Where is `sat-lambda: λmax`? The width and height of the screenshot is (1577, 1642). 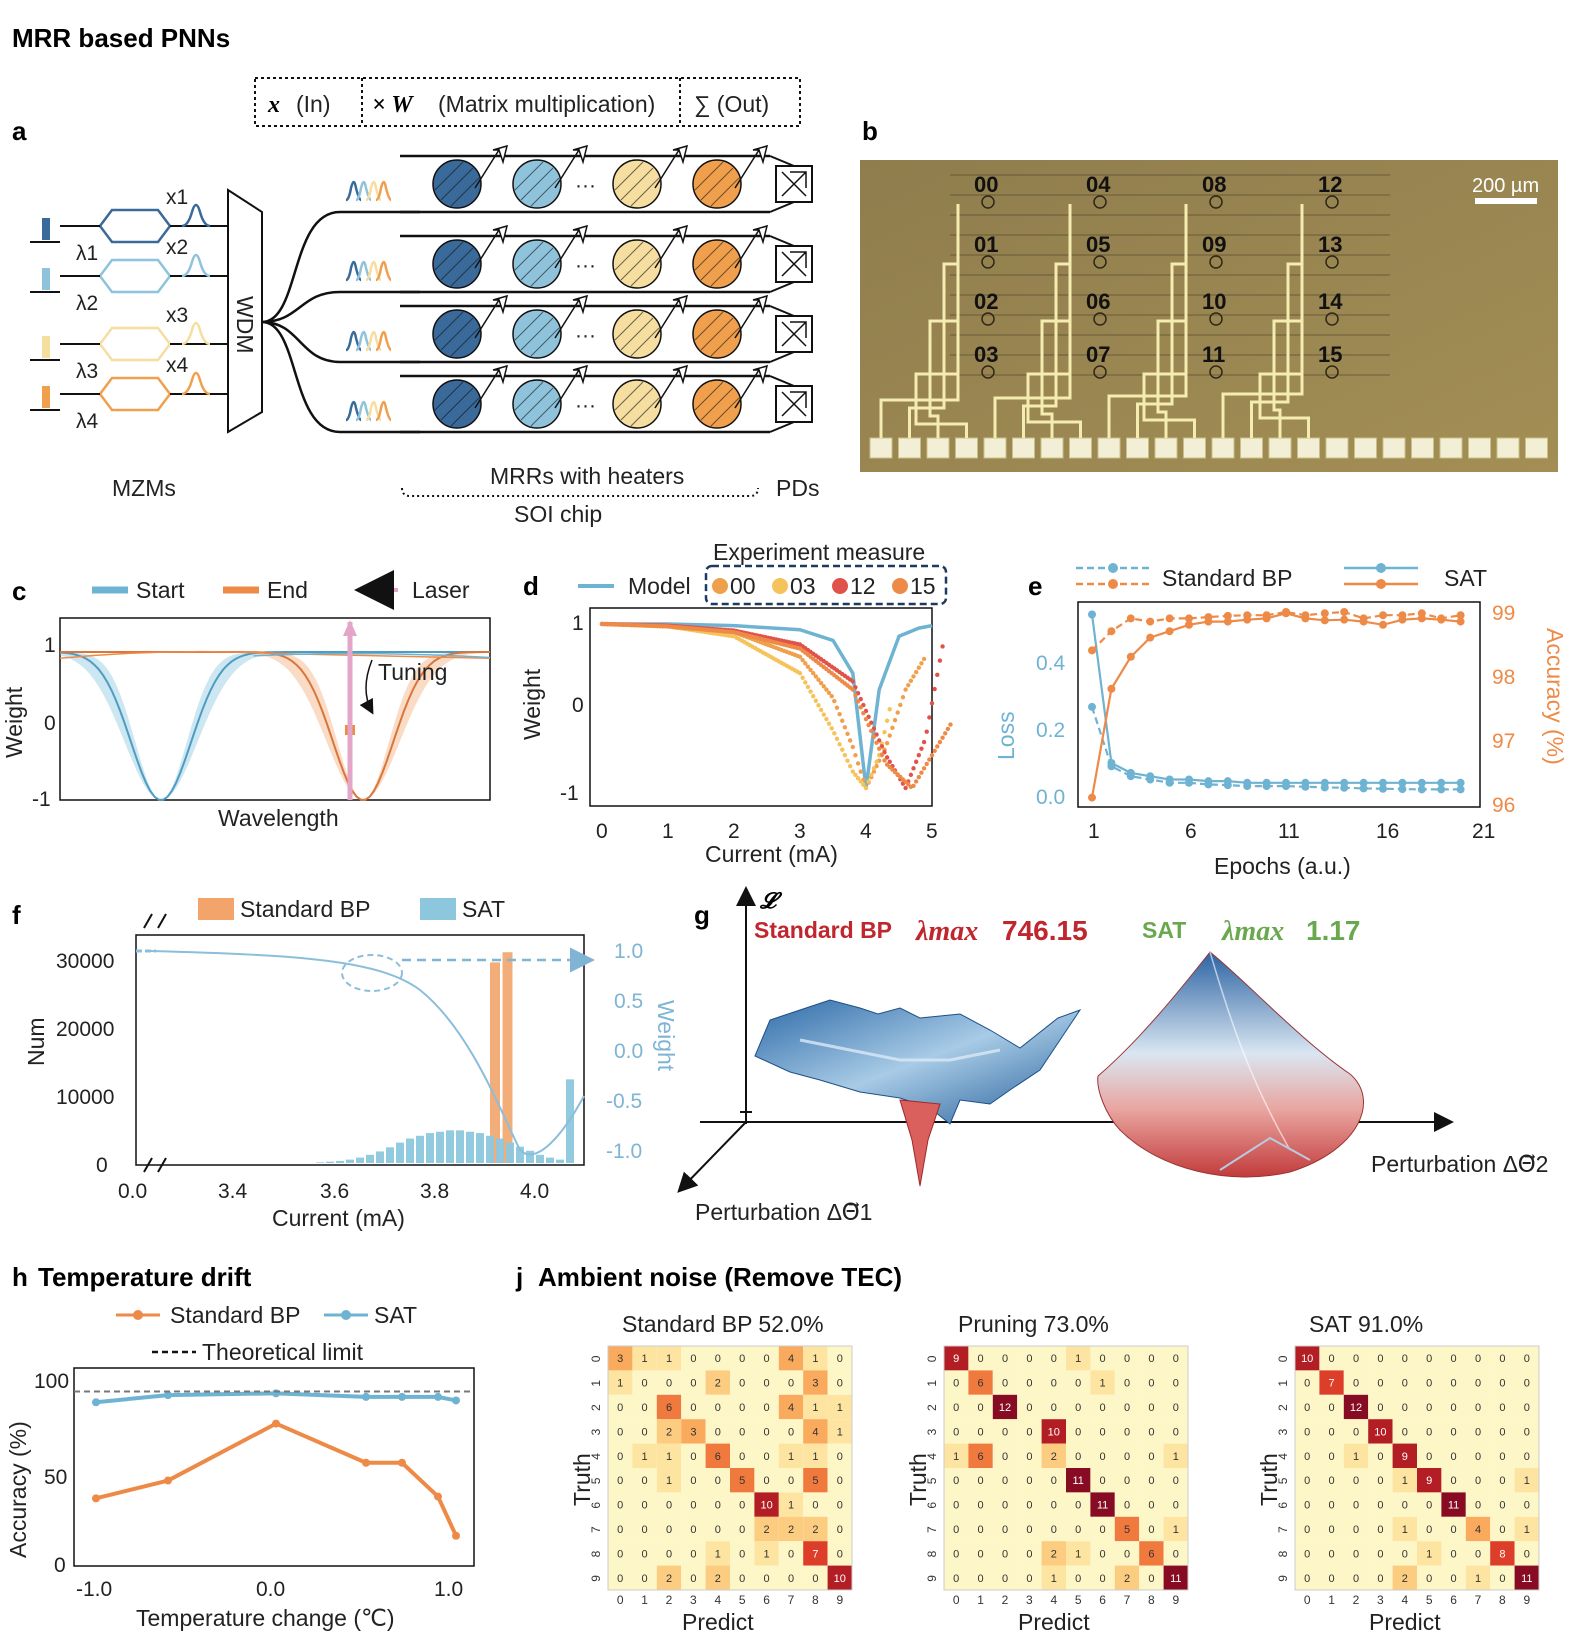 sat-lambda: λmax is located at coordinates (1252, 931).